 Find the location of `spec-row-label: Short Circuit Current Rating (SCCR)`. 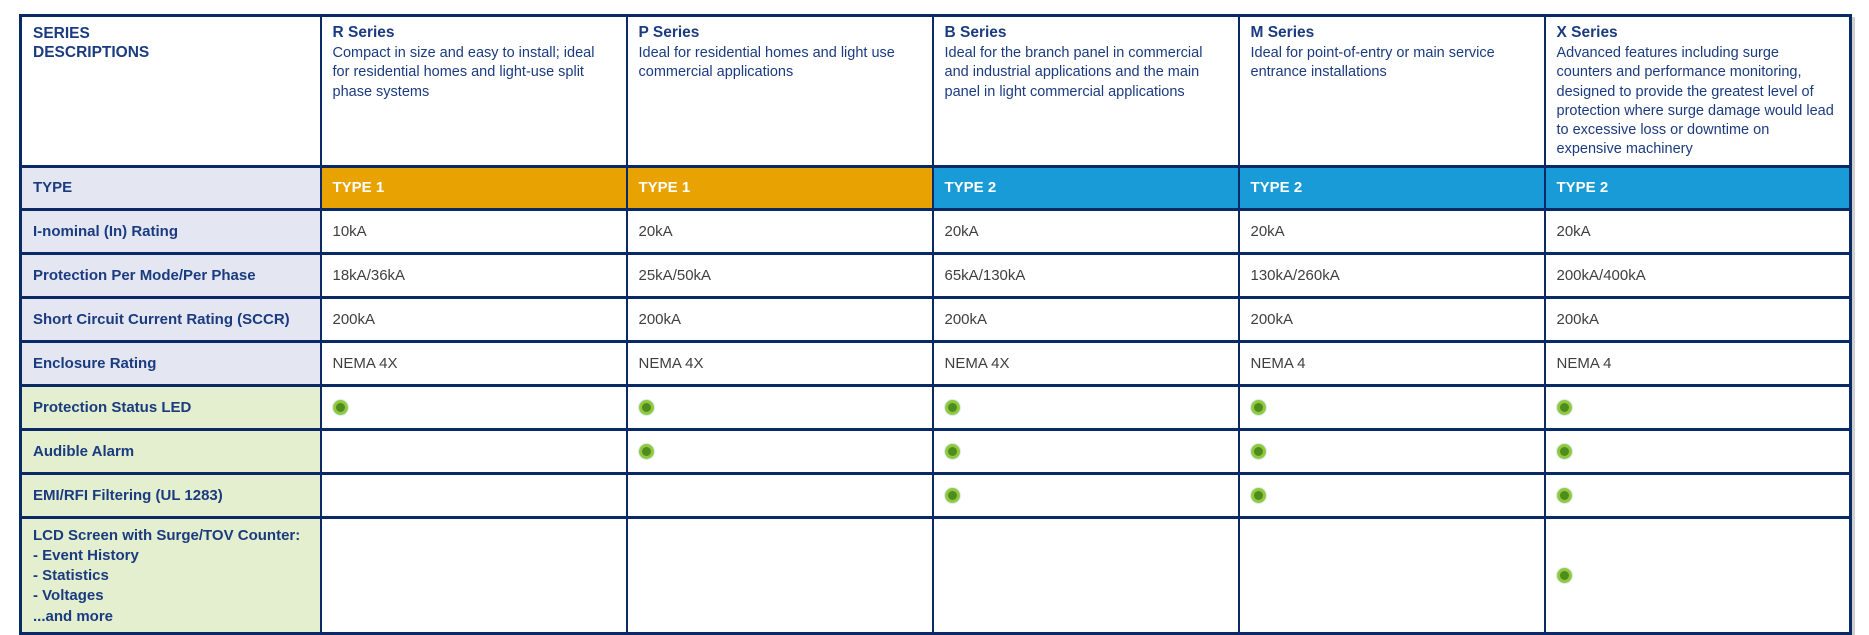

spec-row-label: Short Circuit Current Rating (SCCR) is located at coordinates (170, 319).